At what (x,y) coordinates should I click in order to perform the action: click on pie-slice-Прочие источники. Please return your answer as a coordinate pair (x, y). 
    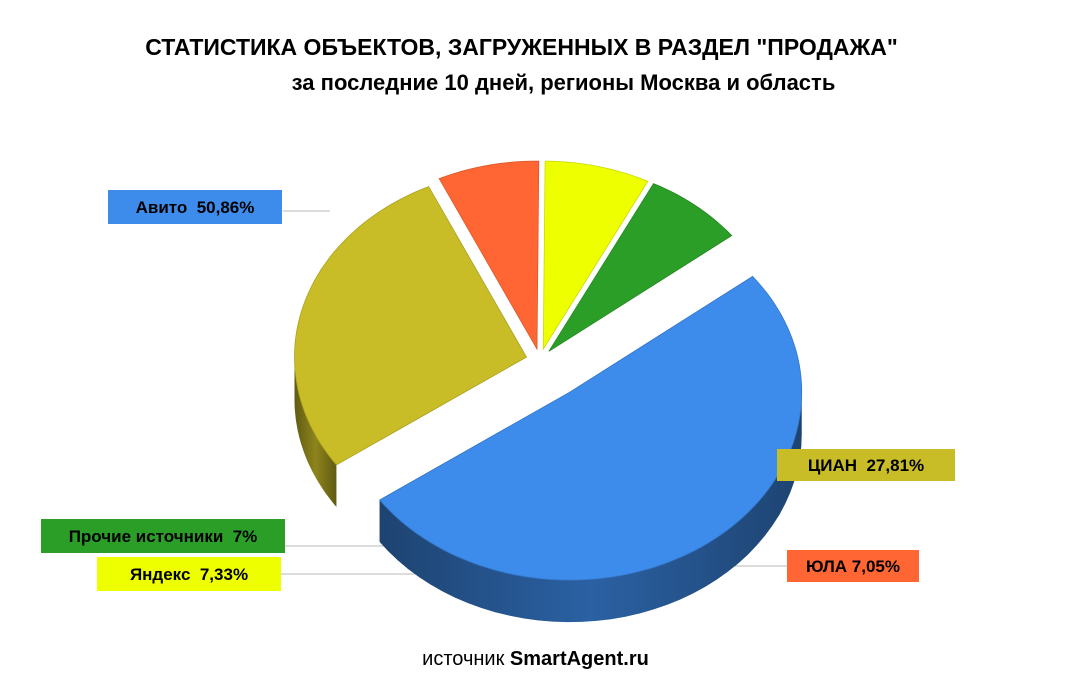
    Looking at the image, I should click on (640, 267).